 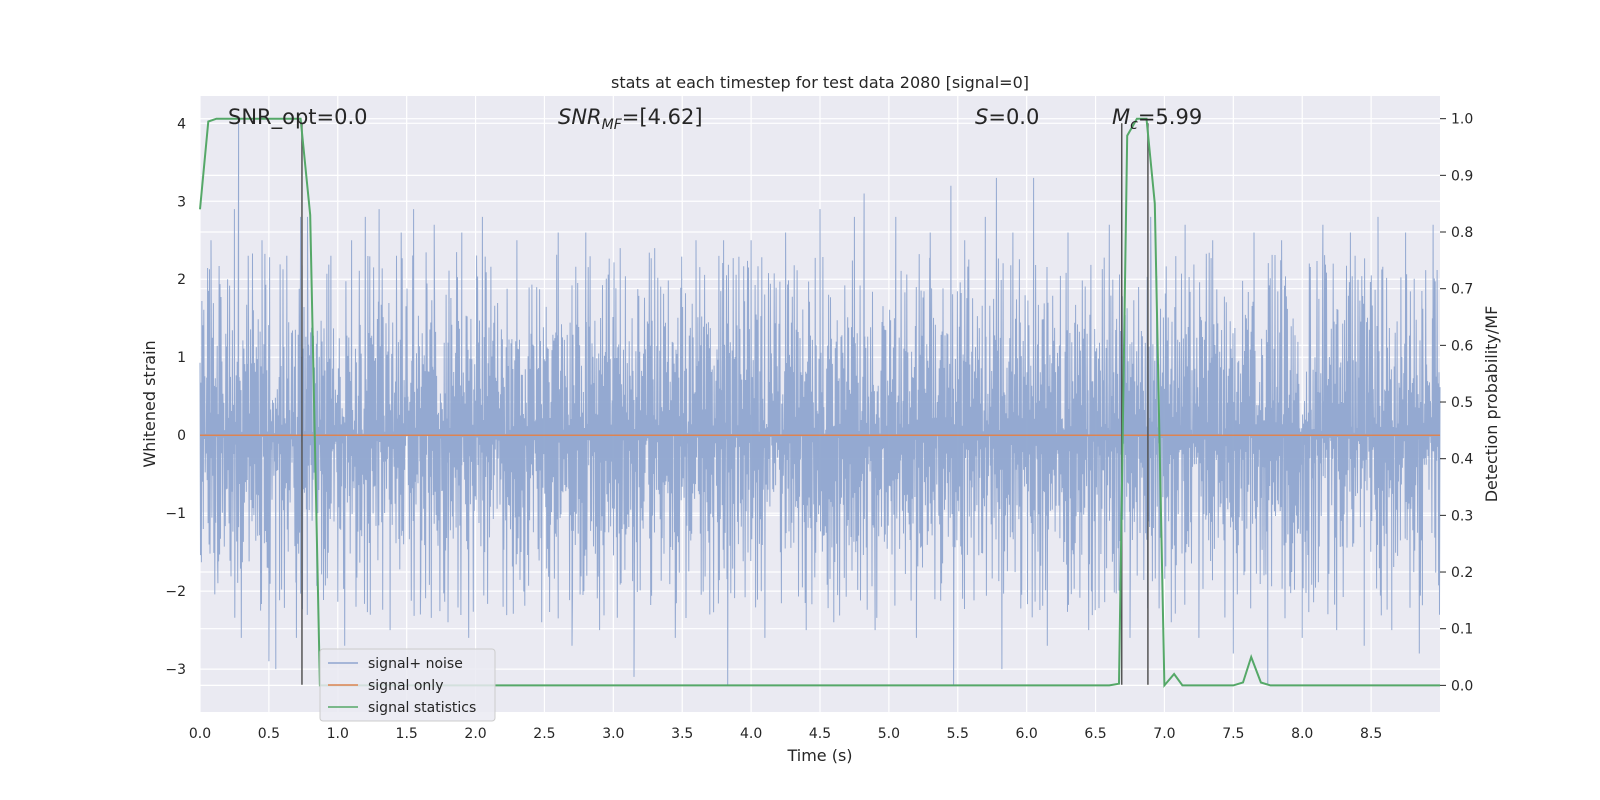 I want to click on y-tick-label: 1, so click(x=181, y=358).